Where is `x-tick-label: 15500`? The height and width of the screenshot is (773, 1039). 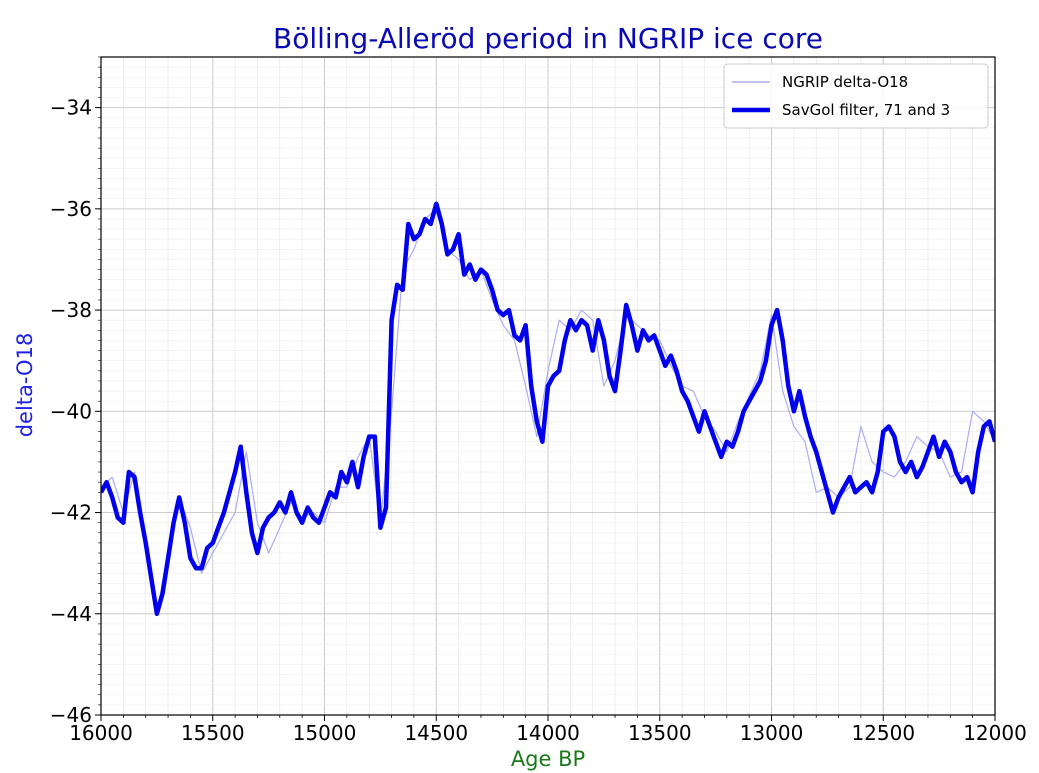 x-tick-label: 15500 is located at coordinates (213, 733).